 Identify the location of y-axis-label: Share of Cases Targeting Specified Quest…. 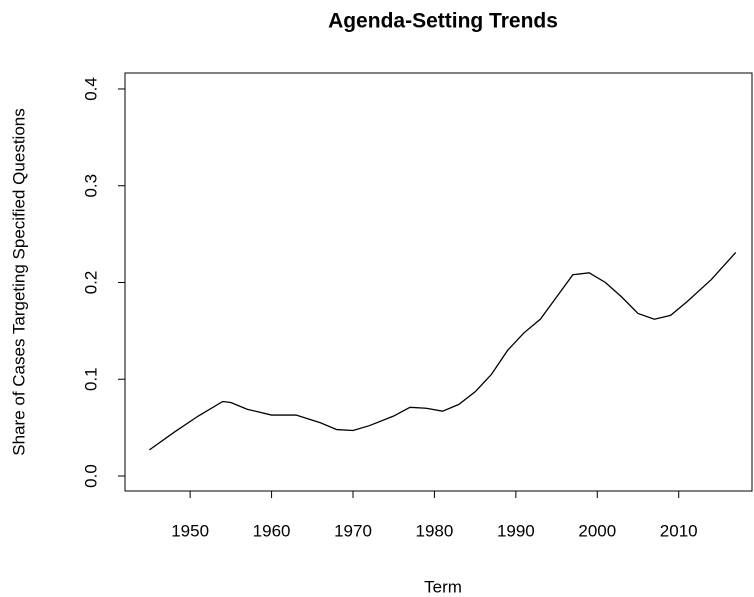
(18, 281).